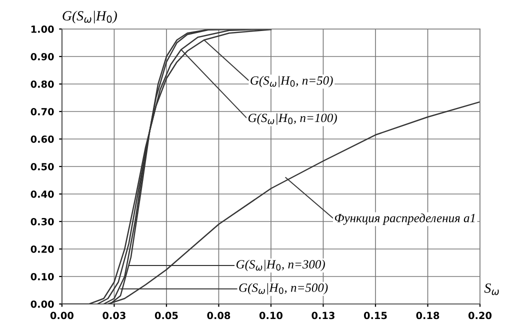 Image resolution: width=512 pixels, height=326 pixels. What do you see at coordinates (42, 56) in the screenshot?
I see `y-tick-label: 0.90` at bounding box center [42, 56].